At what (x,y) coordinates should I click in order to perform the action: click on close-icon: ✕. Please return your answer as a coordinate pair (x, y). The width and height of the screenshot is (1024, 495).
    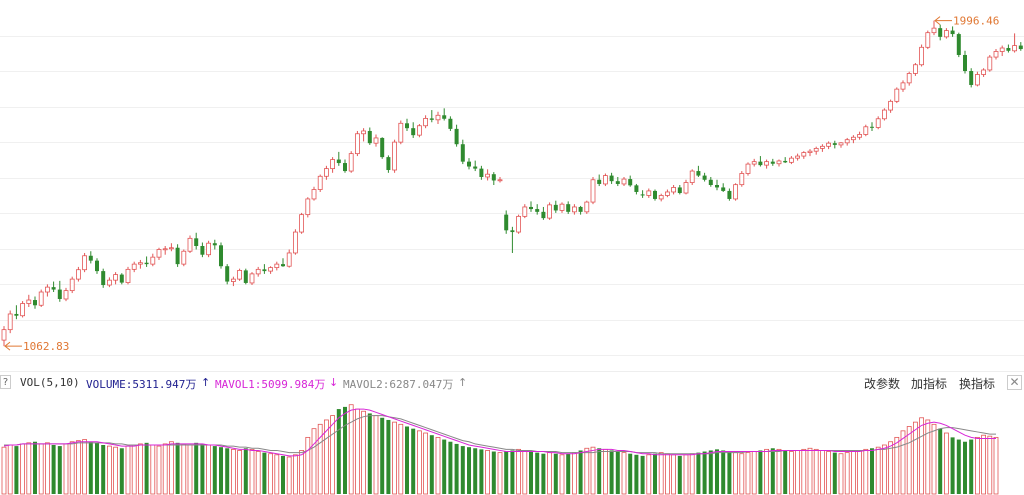
    Looking at the image, I should click on (1014, 382).